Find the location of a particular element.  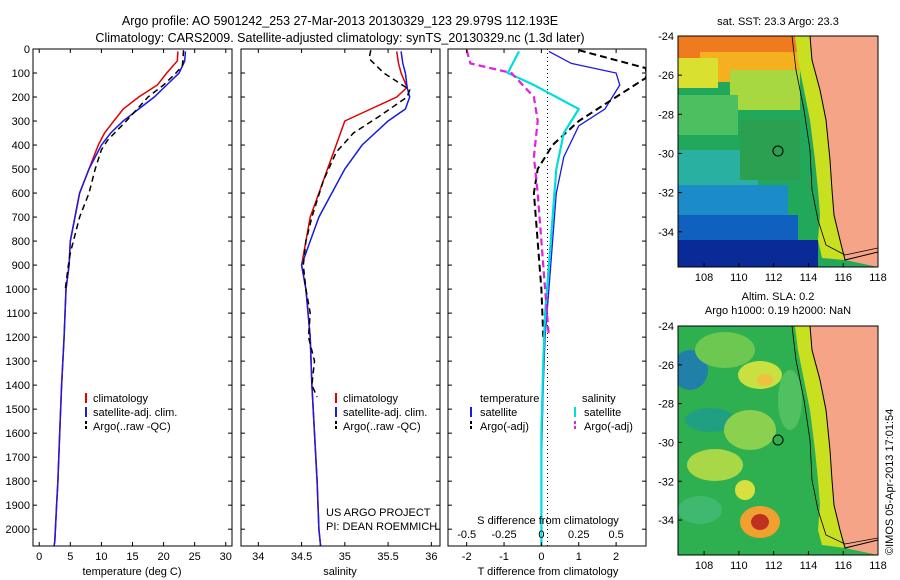

diff-xtick-label: 2 is located at coordinates (616, 557).